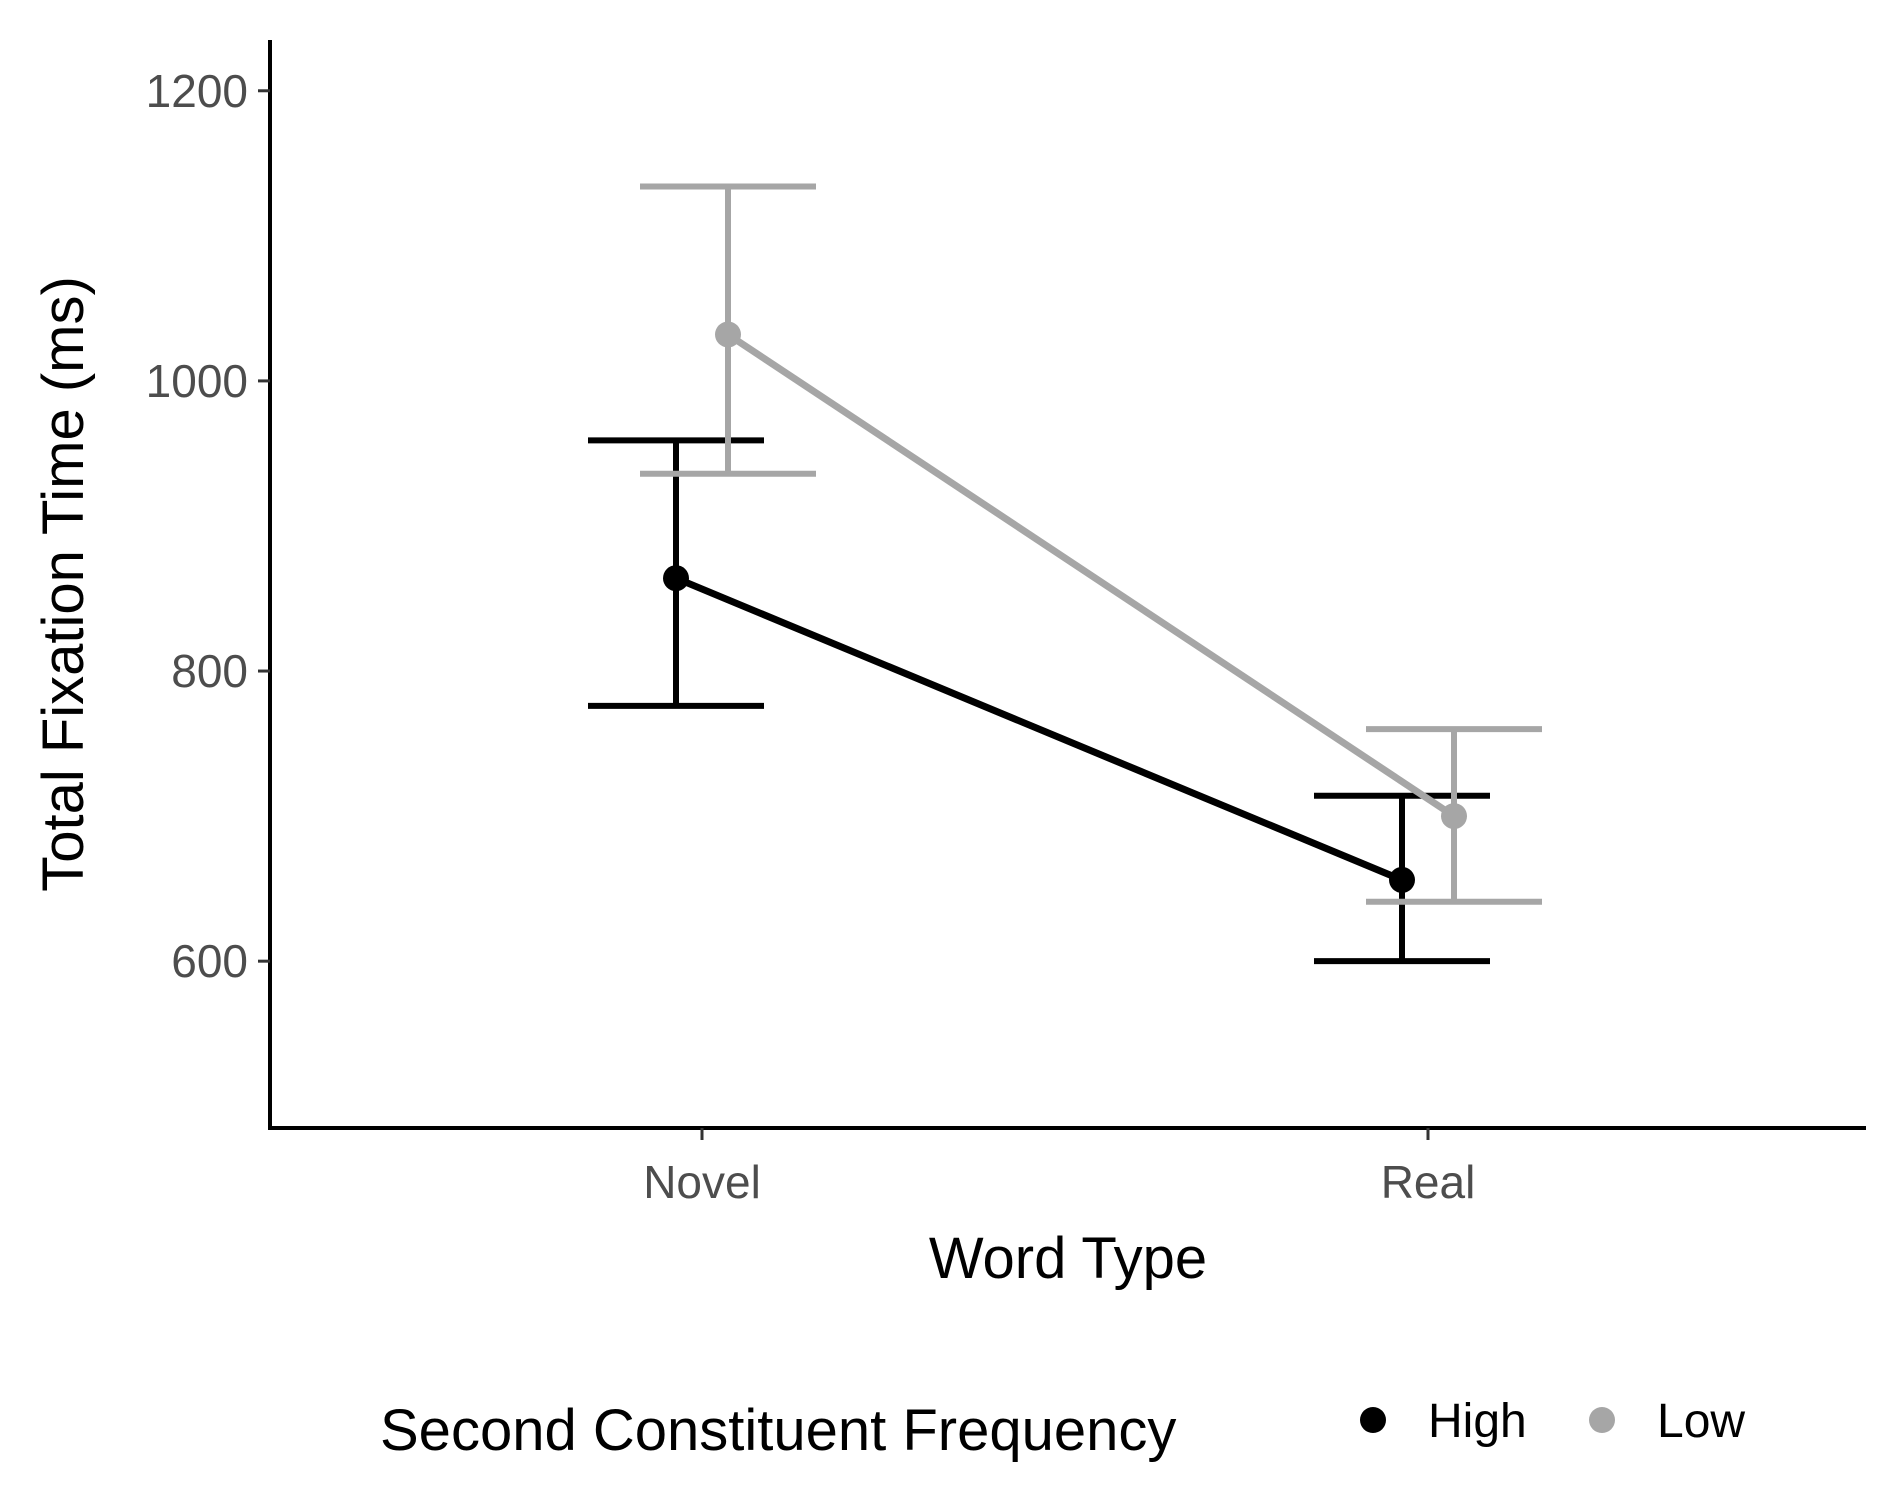 The image size is (1878, 1490). I want to click on x-tick-label: Novel, so click(702, 1182).